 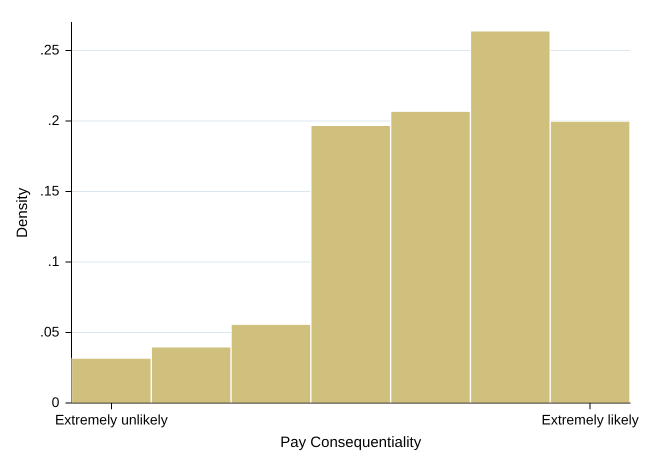 What do you see at coordinates (50, 190) in the screenshot?
I see `y-tick-label: .15` at bounding box center [50, 190].